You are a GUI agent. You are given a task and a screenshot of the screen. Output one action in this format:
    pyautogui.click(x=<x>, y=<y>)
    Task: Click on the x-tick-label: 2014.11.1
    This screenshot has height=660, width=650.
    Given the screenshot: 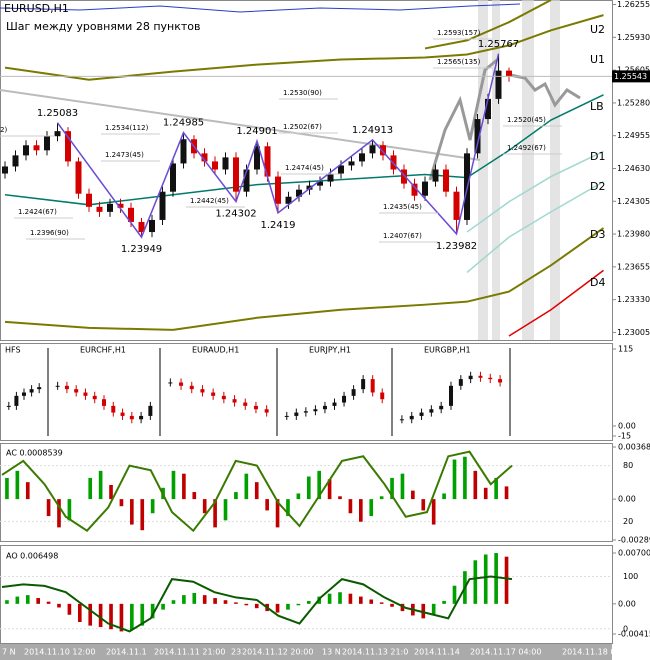 What is the action you would take?
    pyautogui.click(x=126, y=652)
    